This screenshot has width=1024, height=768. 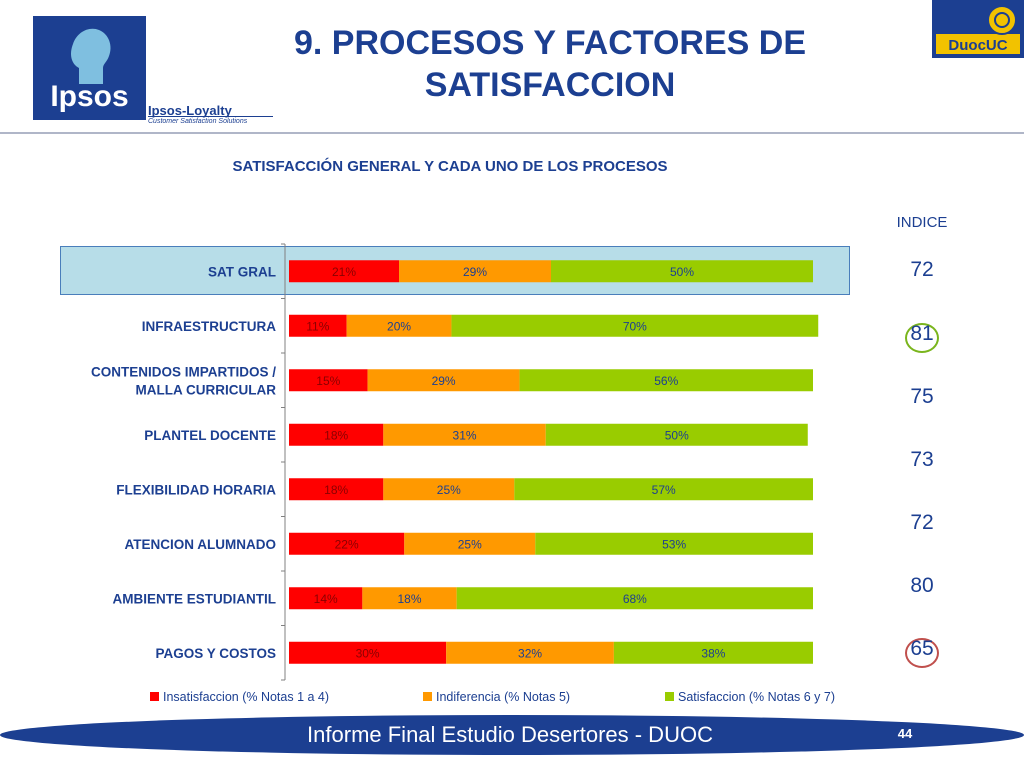 I want to click on ipsos-loyalty-text: Ipsos-Loyalty, so click(x=190, y=110).